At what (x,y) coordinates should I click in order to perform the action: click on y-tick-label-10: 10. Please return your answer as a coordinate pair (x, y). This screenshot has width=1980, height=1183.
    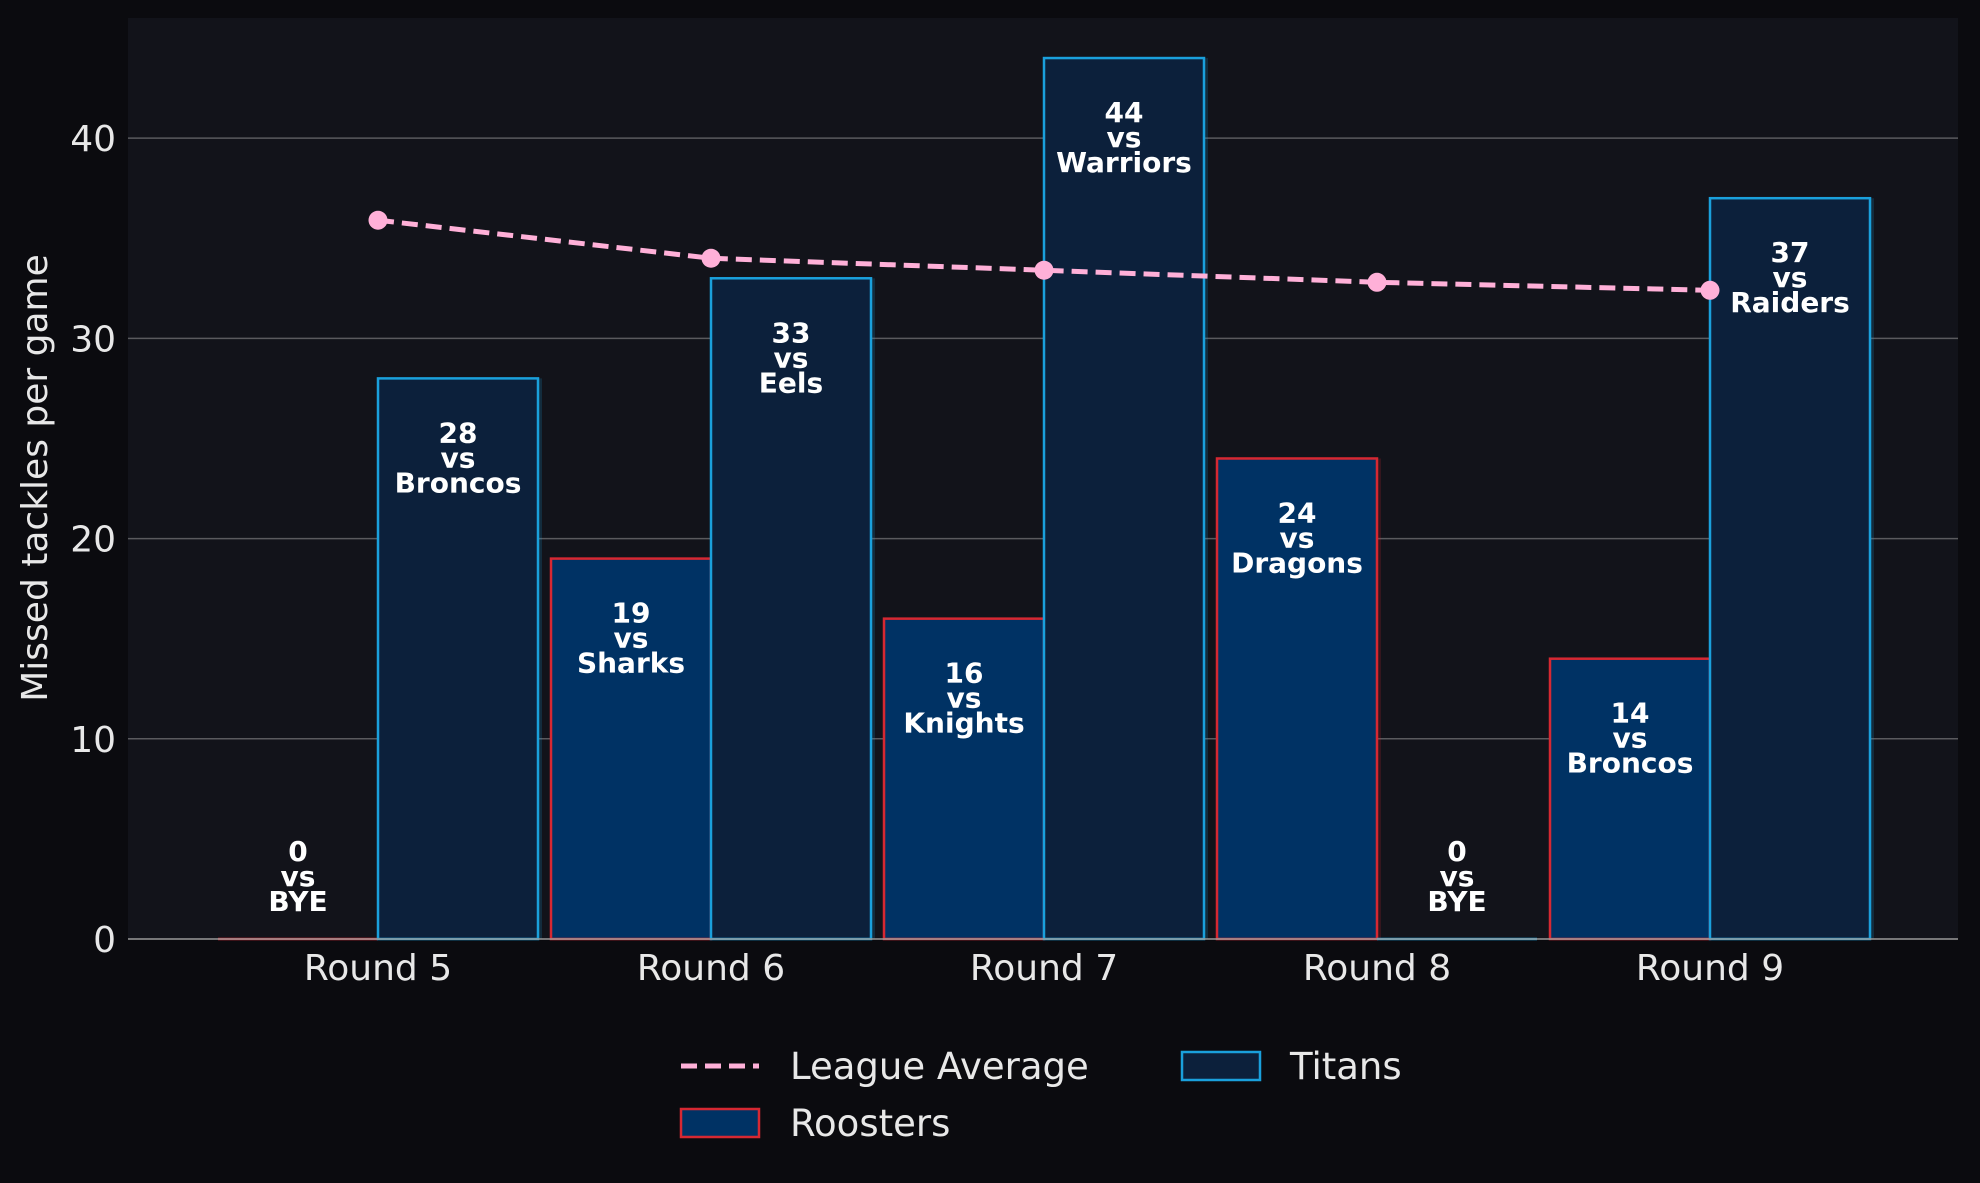
    Looking at the image, I should click on (93, 740).